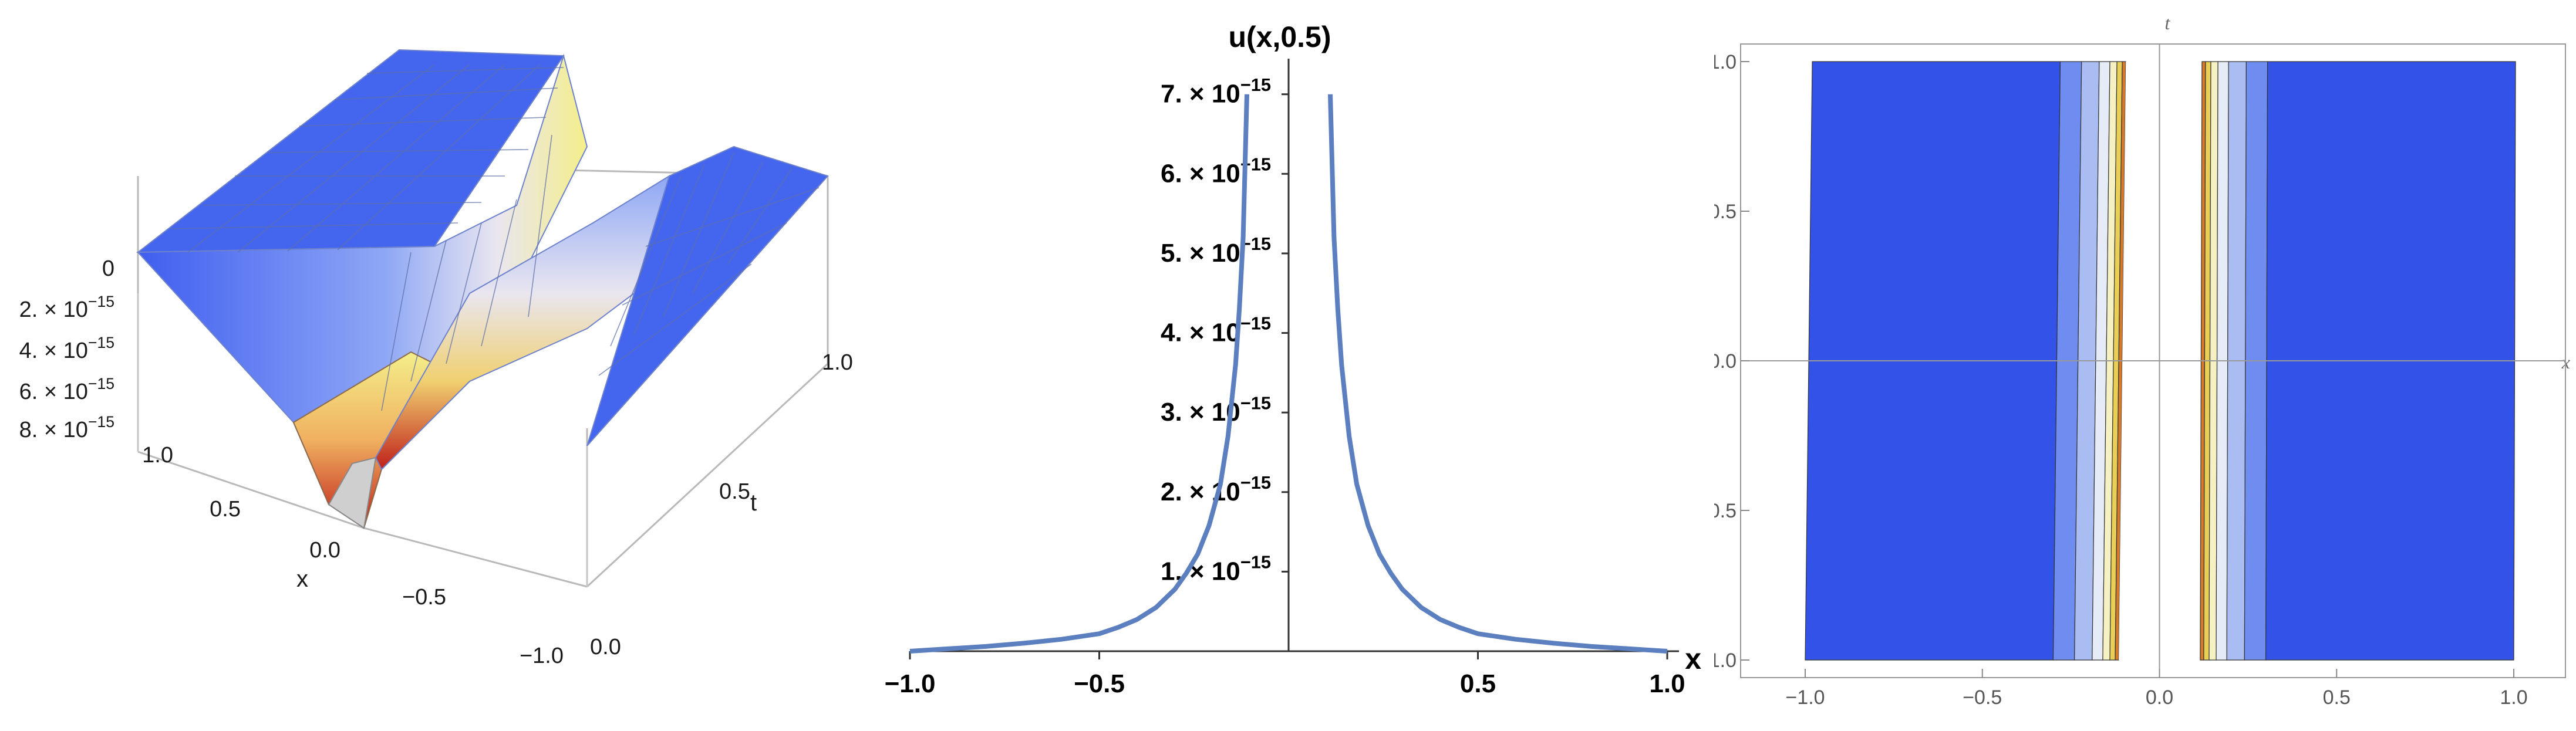 This screenshot has height=731, width=2576. I want to click on t-tick: 0.0, so click(605, 647).